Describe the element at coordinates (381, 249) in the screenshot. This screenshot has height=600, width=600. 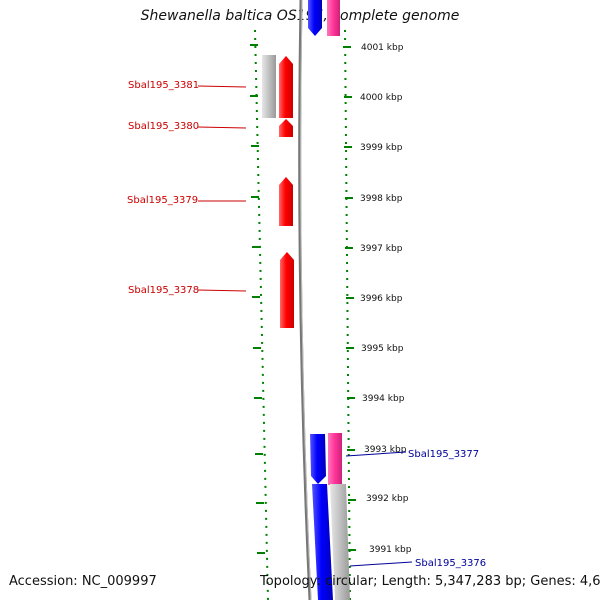
I see `tick-label-3997: 3997 kbp` at that location.